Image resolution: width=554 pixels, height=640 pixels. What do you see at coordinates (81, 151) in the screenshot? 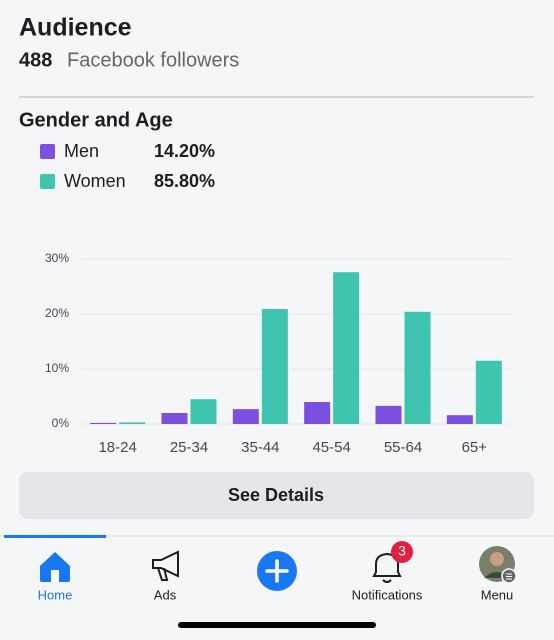
I see `legend-label: Men` at bounding box center [81, 151].